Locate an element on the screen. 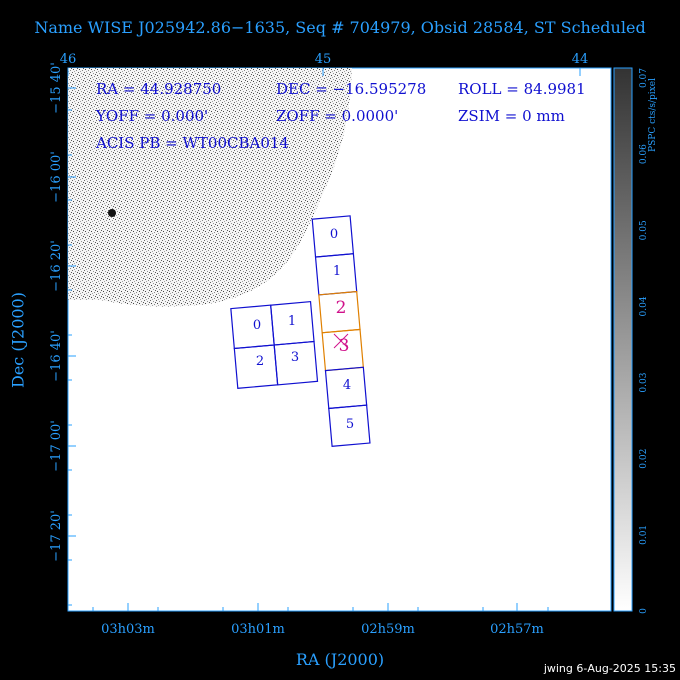 This screenshot has height=680, width=680. left-tick-label: −17 20' is located at coordinates (56, 536).